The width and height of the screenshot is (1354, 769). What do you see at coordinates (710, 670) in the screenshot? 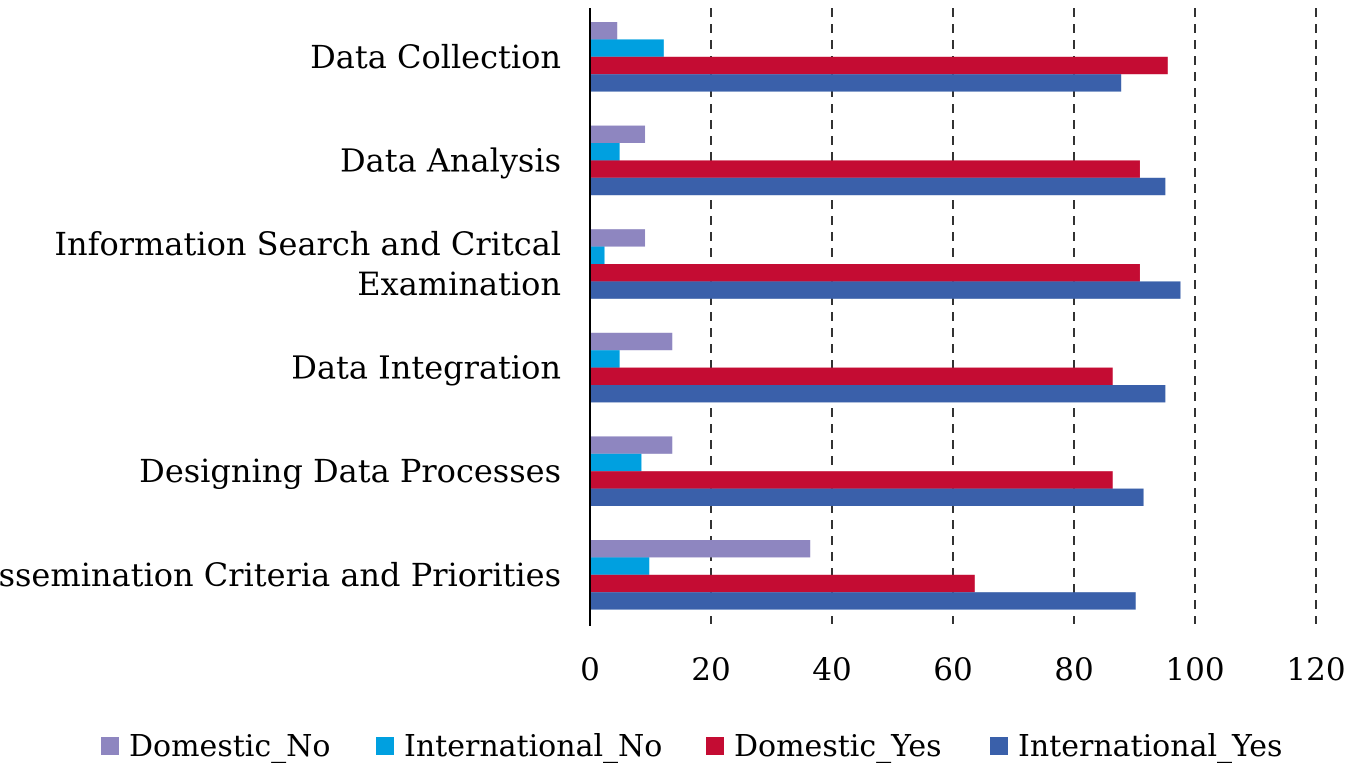
I see `x-tick-label-20: 20` at bounding box center [710, 670].